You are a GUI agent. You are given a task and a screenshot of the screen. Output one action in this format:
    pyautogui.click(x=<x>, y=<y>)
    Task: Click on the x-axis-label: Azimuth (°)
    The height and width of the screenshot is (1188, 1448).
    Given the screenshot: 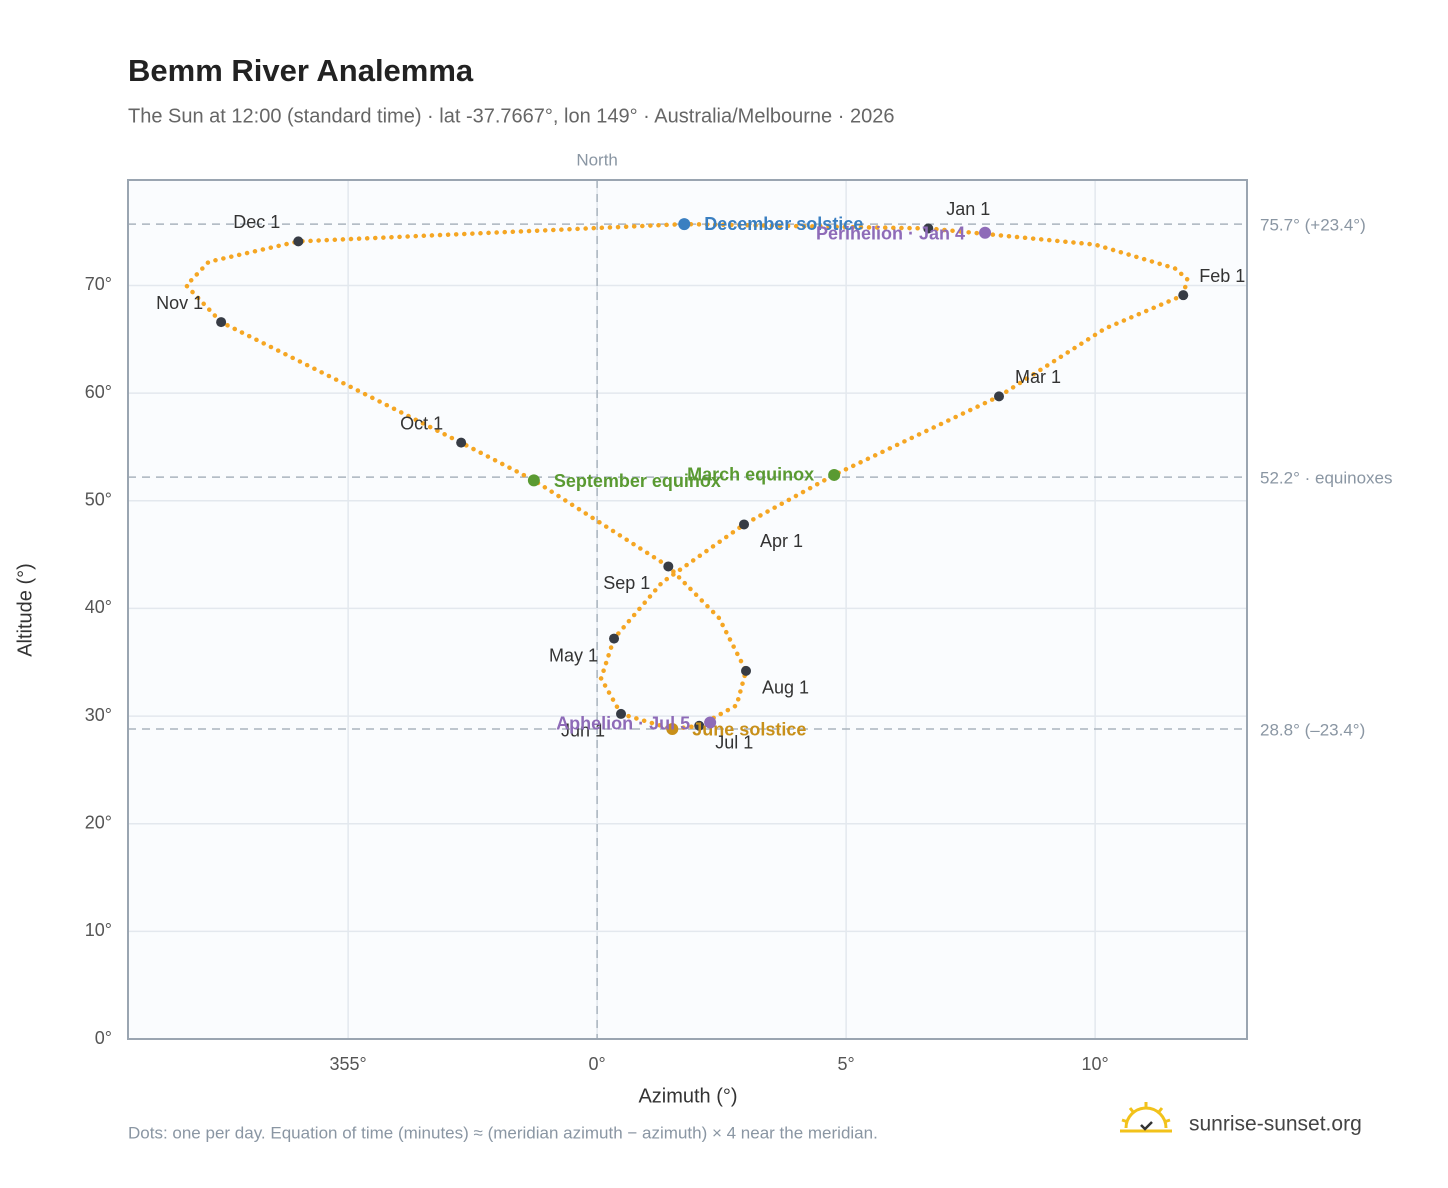 What is the action you would take?
    pyautogui.click(x=687, y=1096)
    